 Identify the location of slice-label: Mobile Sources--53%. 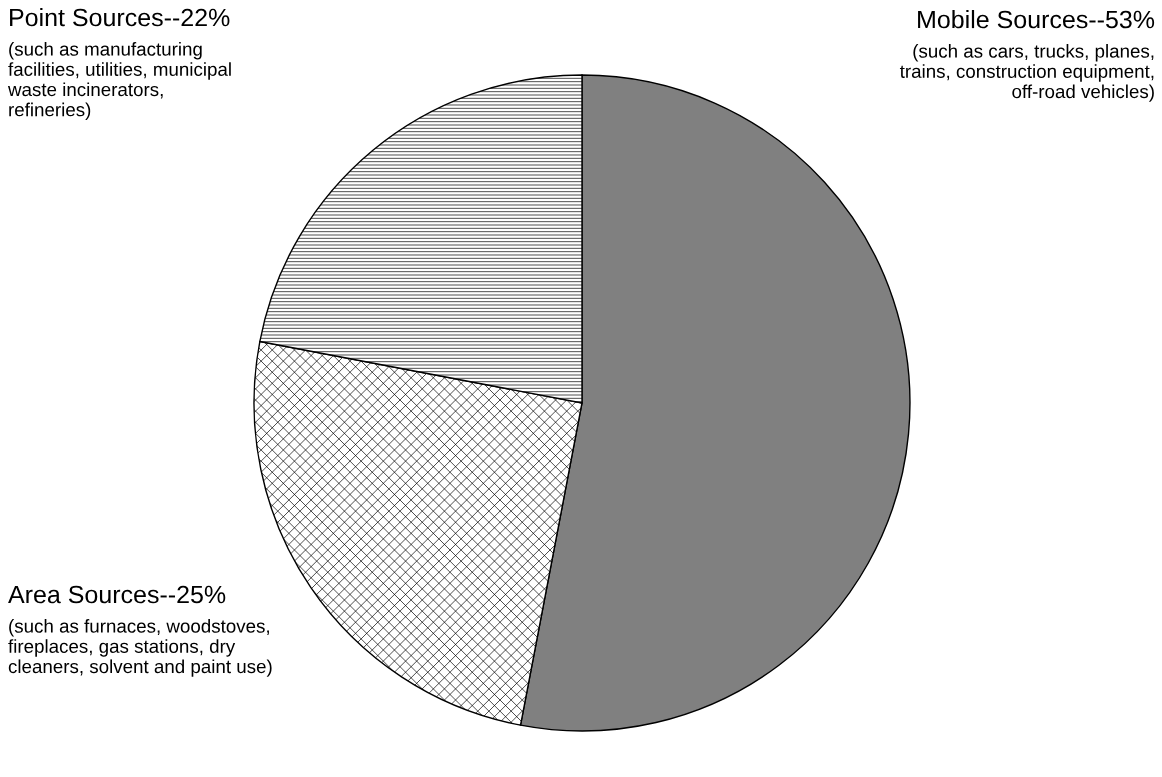
(1036, 19).